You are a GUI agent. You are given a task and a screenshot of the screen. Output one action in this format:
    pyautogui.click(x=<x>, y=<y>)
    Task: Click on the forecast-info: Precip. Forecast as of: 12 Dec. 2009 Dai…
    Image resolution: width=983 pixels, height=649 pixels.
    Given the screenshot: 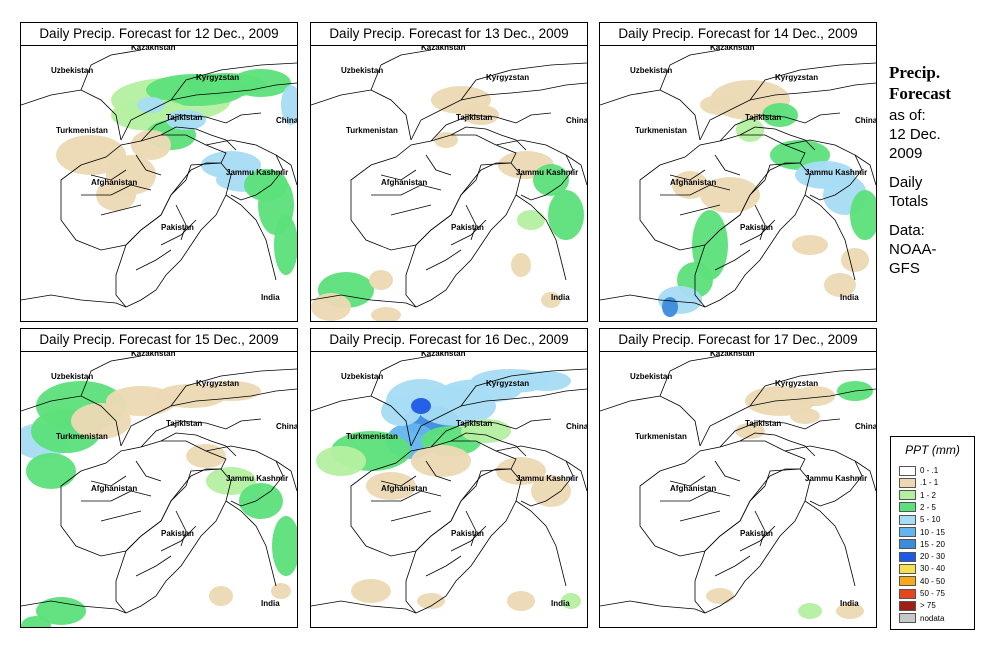 What is the action you would take?
    pyautogui.click(x=935, y=170)
    